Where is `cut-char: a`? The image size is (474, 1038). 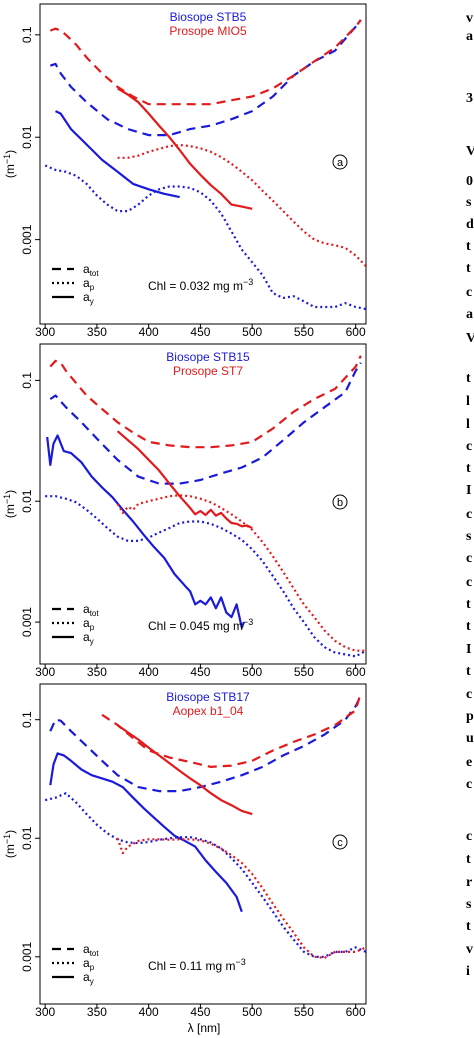
cut-char: a is located at coordinates (469, 314).